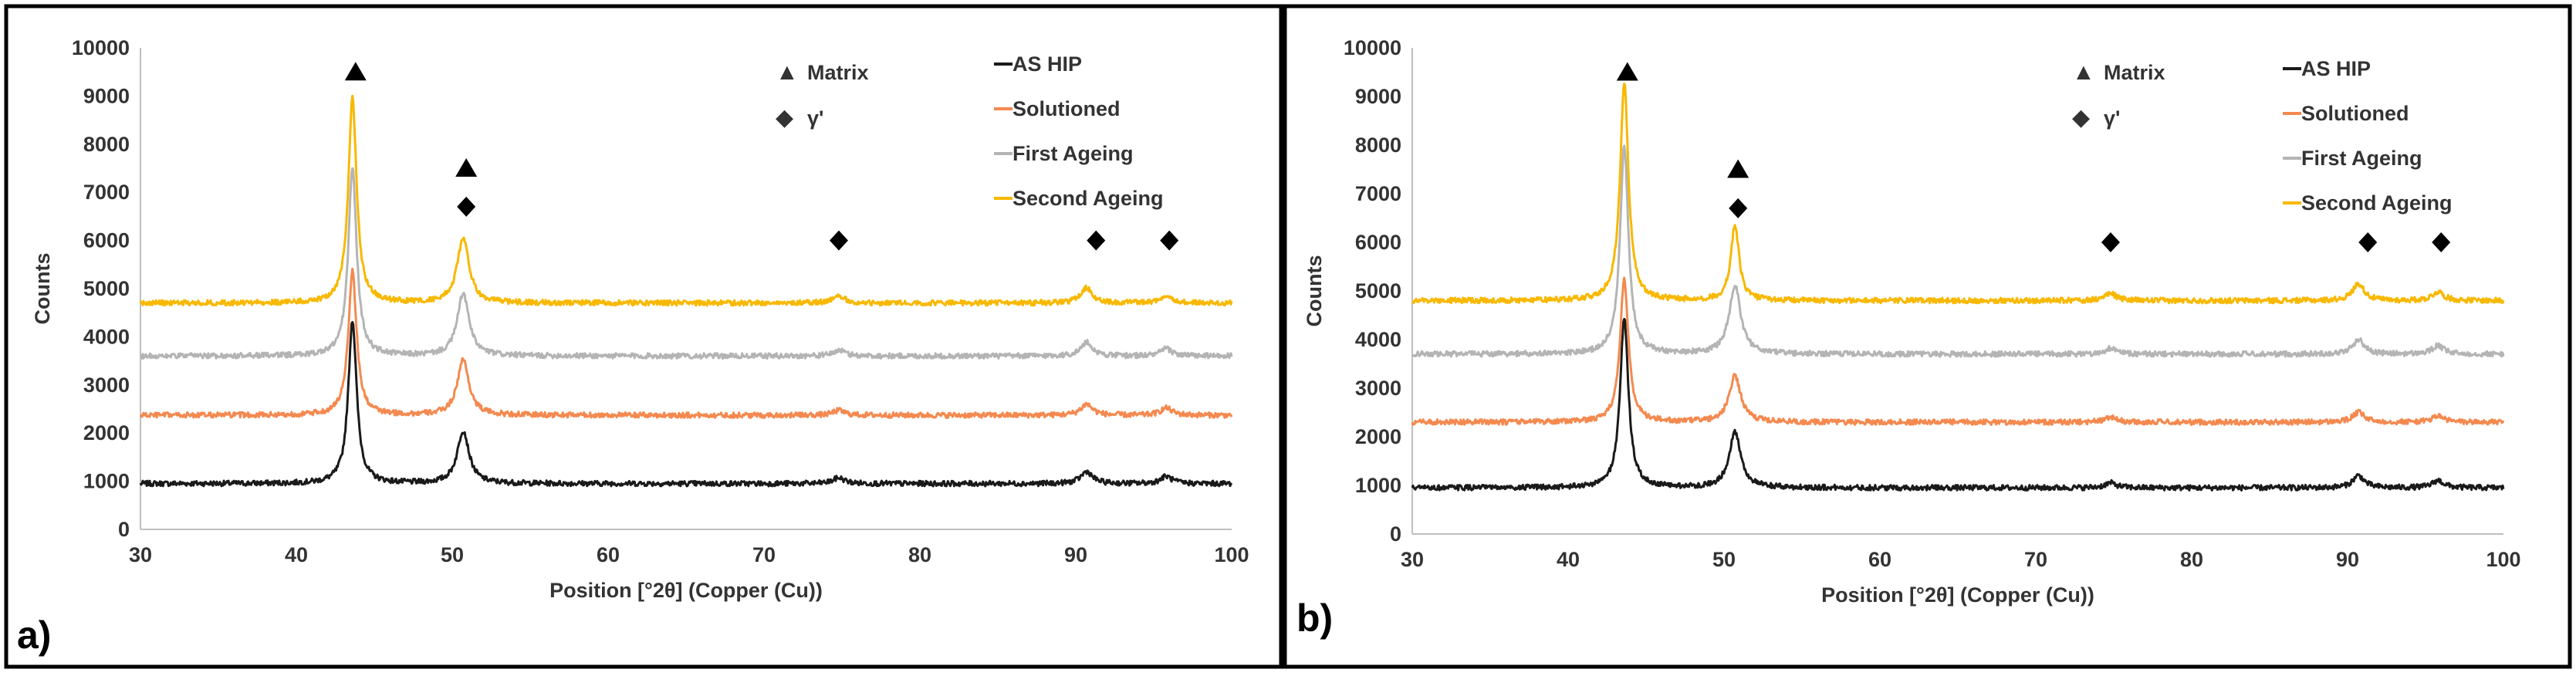  I want to click on panel-a-annotations, so click(761, 156).